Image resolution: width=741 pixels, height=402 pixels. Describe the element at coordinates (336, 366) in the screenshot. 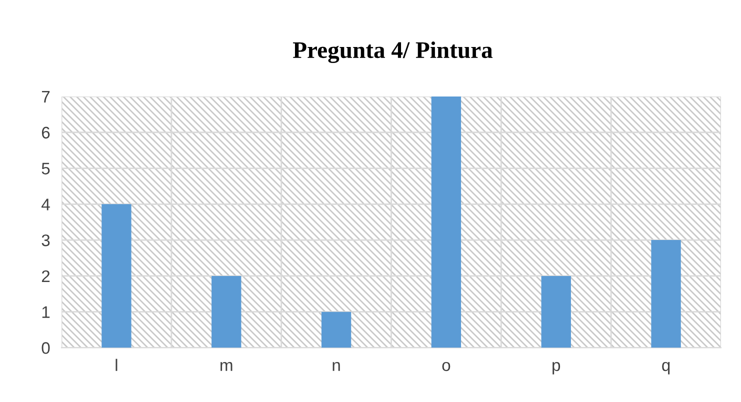

I see `x-tick-label: n` at that location.